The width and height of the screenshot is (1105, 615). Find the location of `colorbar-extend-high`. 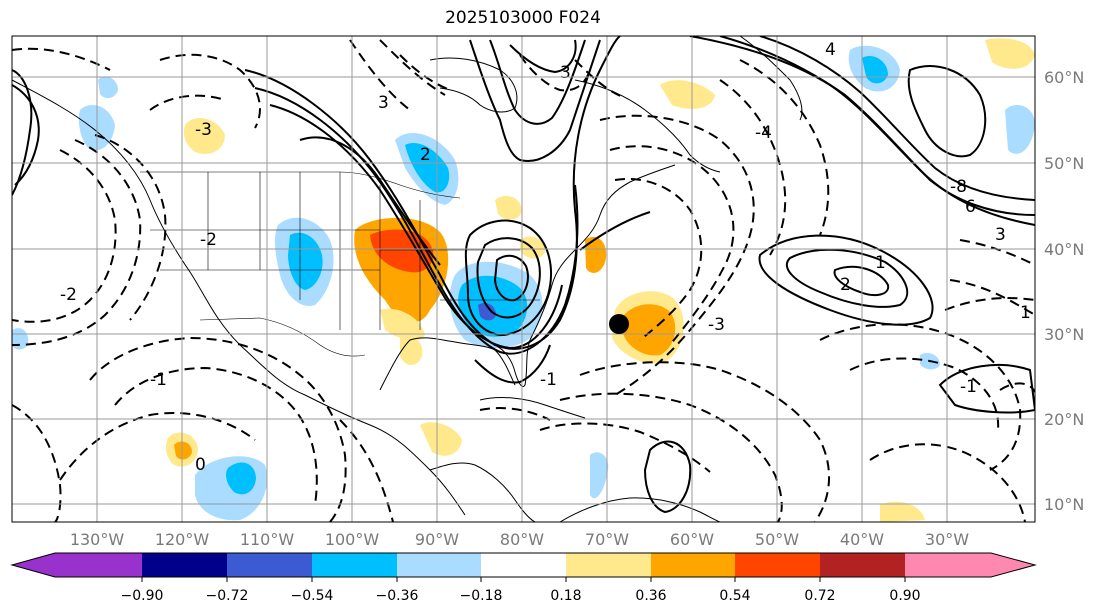

colorbar-extend-high is located at coordinates (1013, 565).